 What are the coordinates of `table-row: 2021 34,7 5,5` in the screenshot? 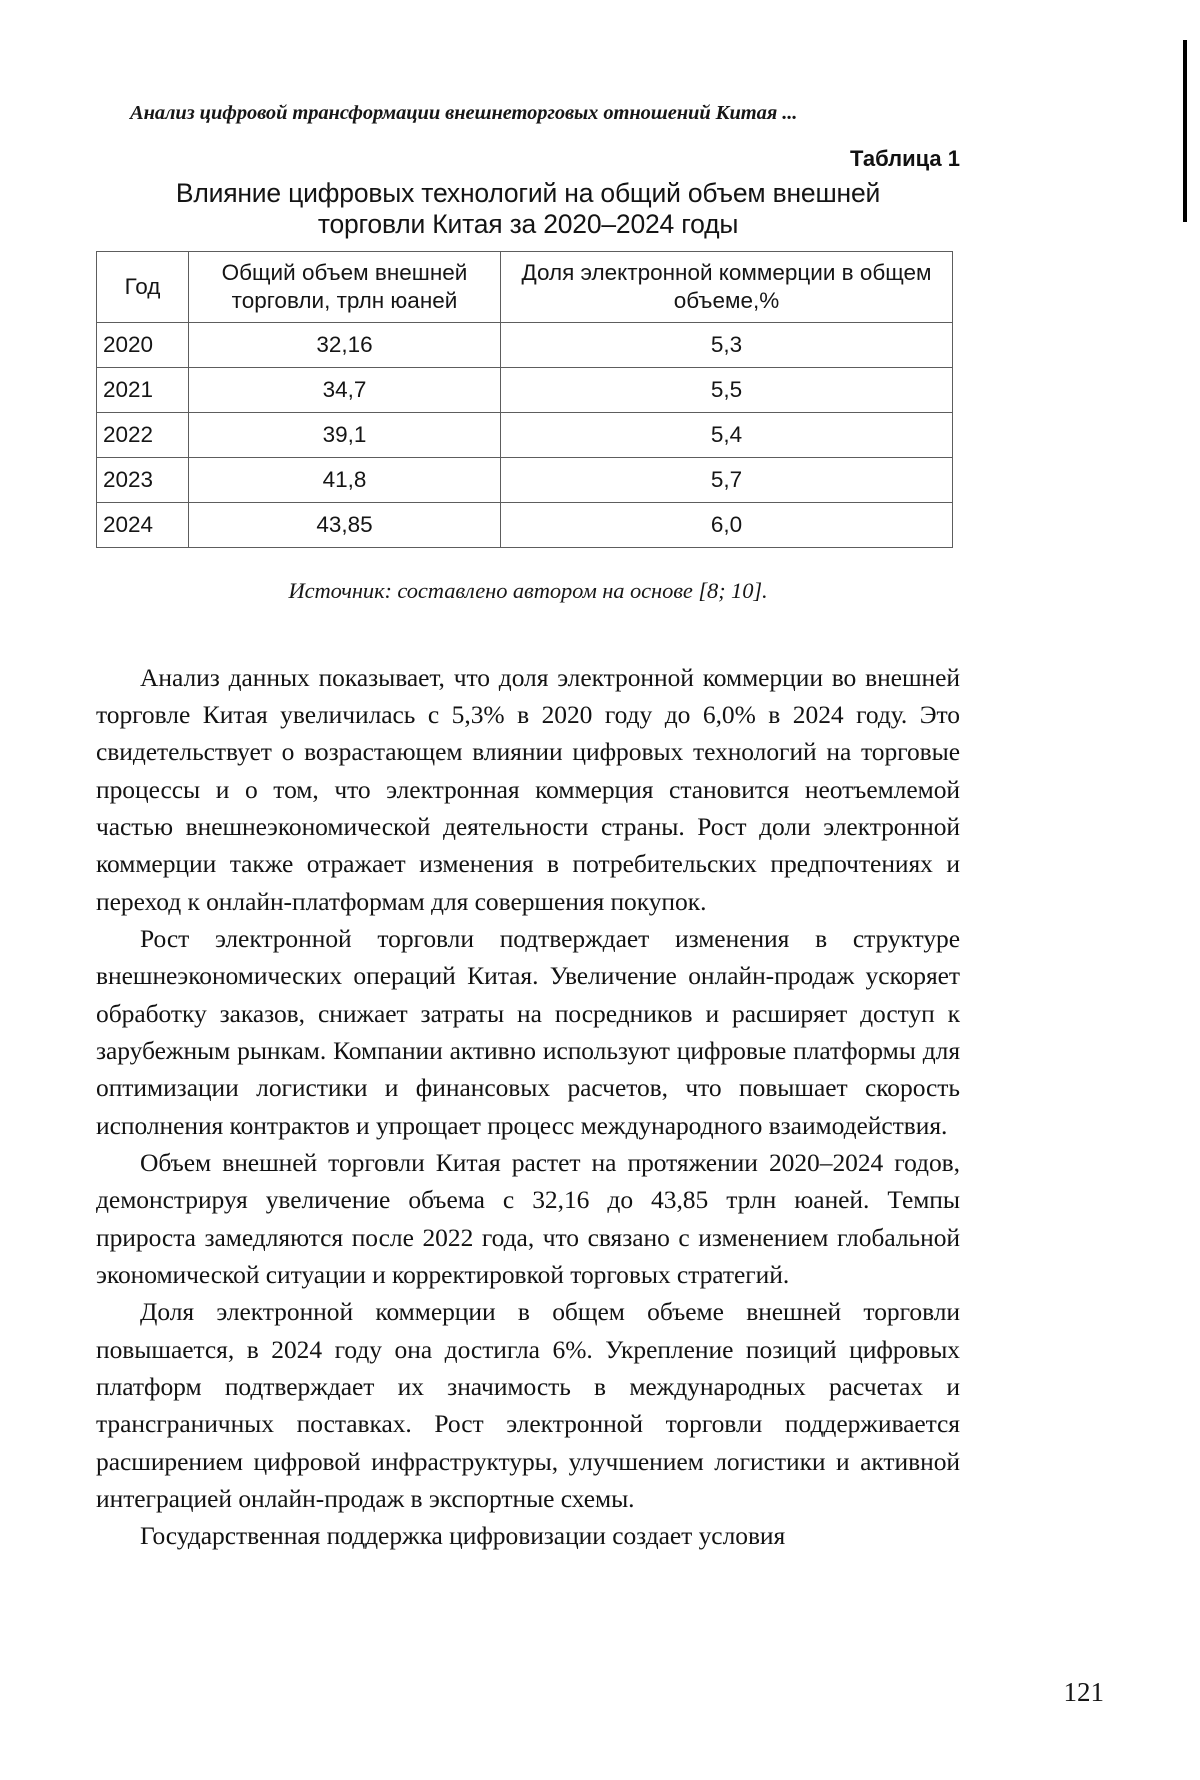 It's located at (524, 389).